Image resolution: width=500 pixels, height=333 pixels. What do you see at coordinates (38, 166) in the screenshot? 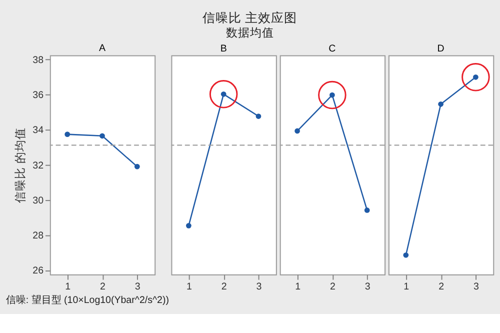
I see `y-tick-label: 32` at bounding box center [38, 166].